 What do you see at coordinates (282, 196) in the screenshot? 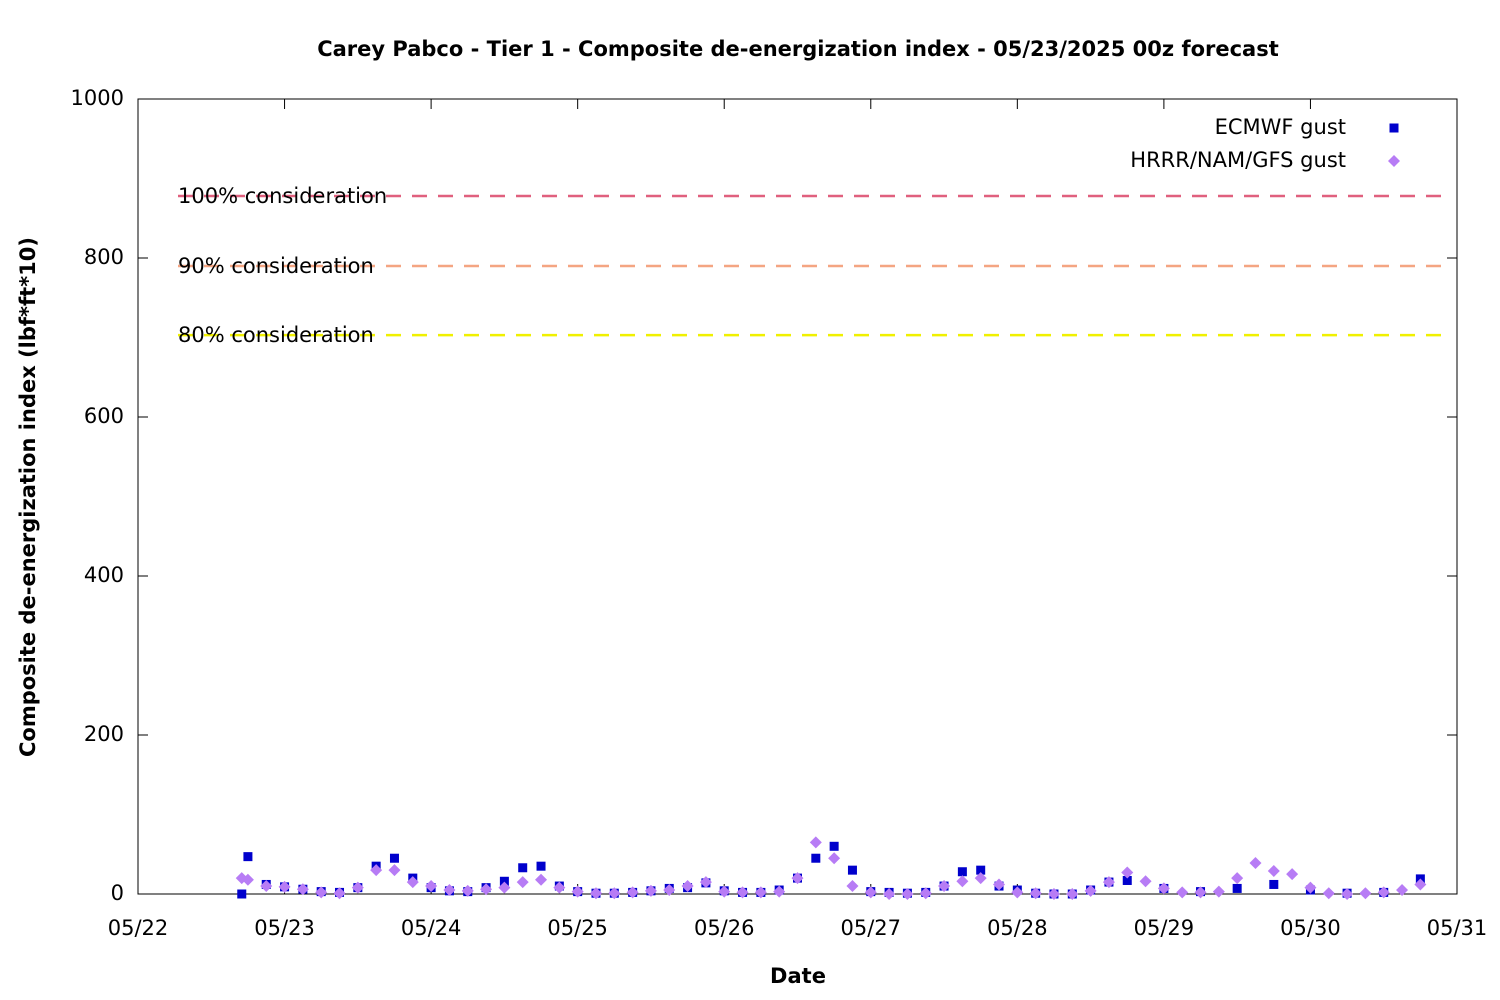
I see `threshold-label: 100% consideration` at bounding box center [282, 196].